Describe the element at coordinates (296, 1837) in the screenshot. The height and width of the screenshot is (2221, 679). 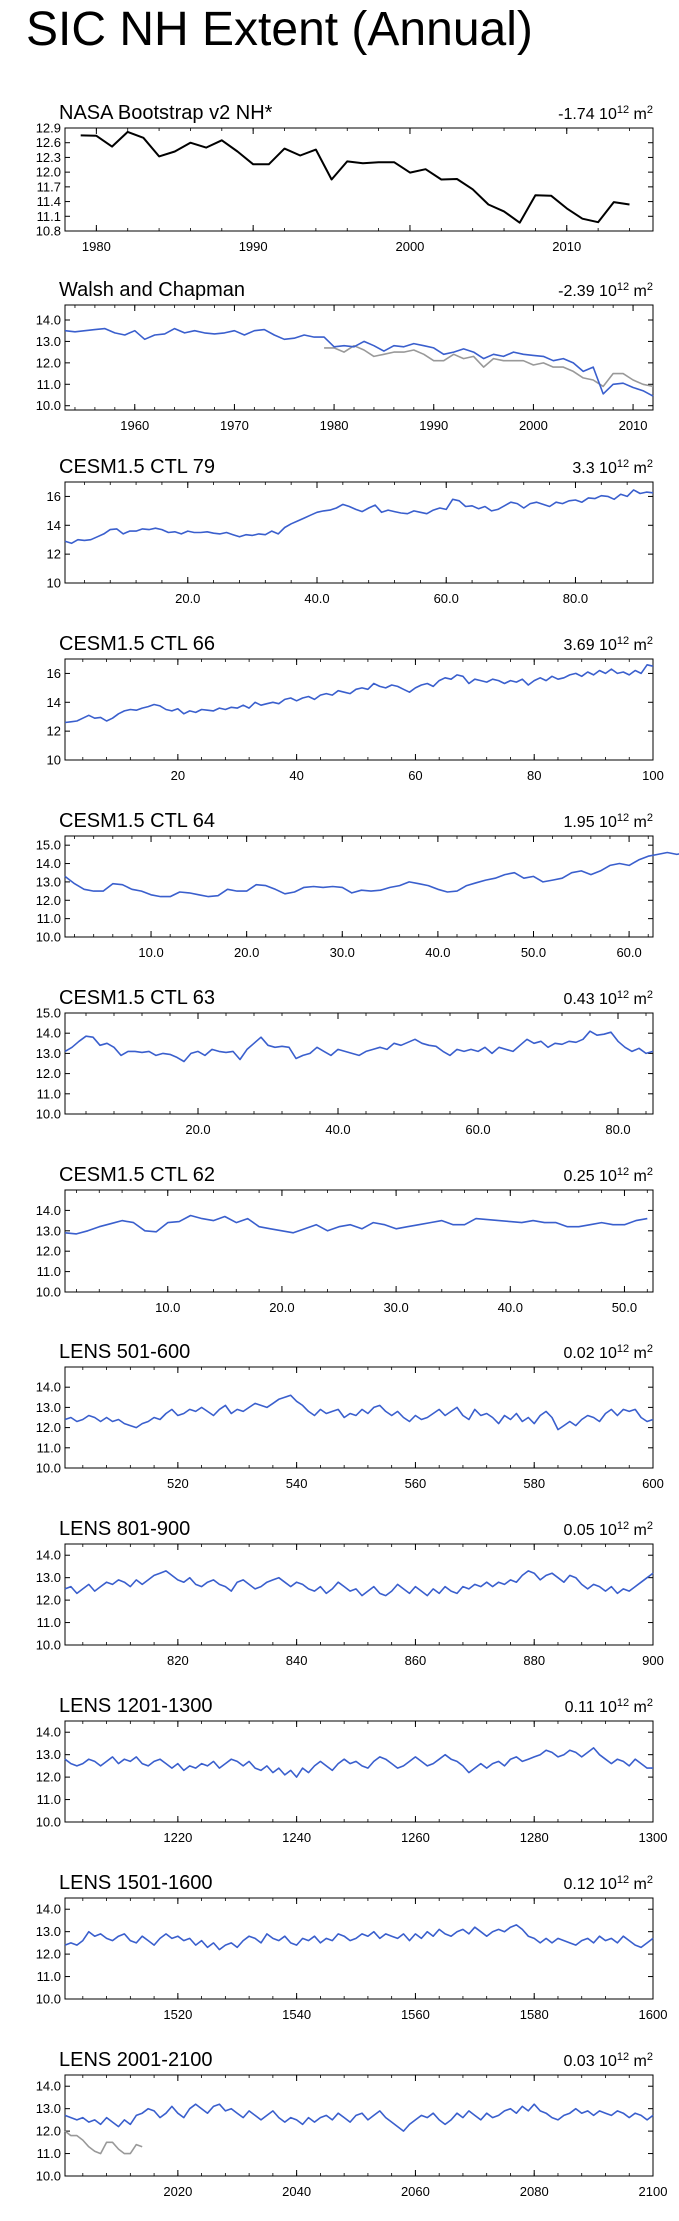
I see `x-tick-label: 1240` at that location.